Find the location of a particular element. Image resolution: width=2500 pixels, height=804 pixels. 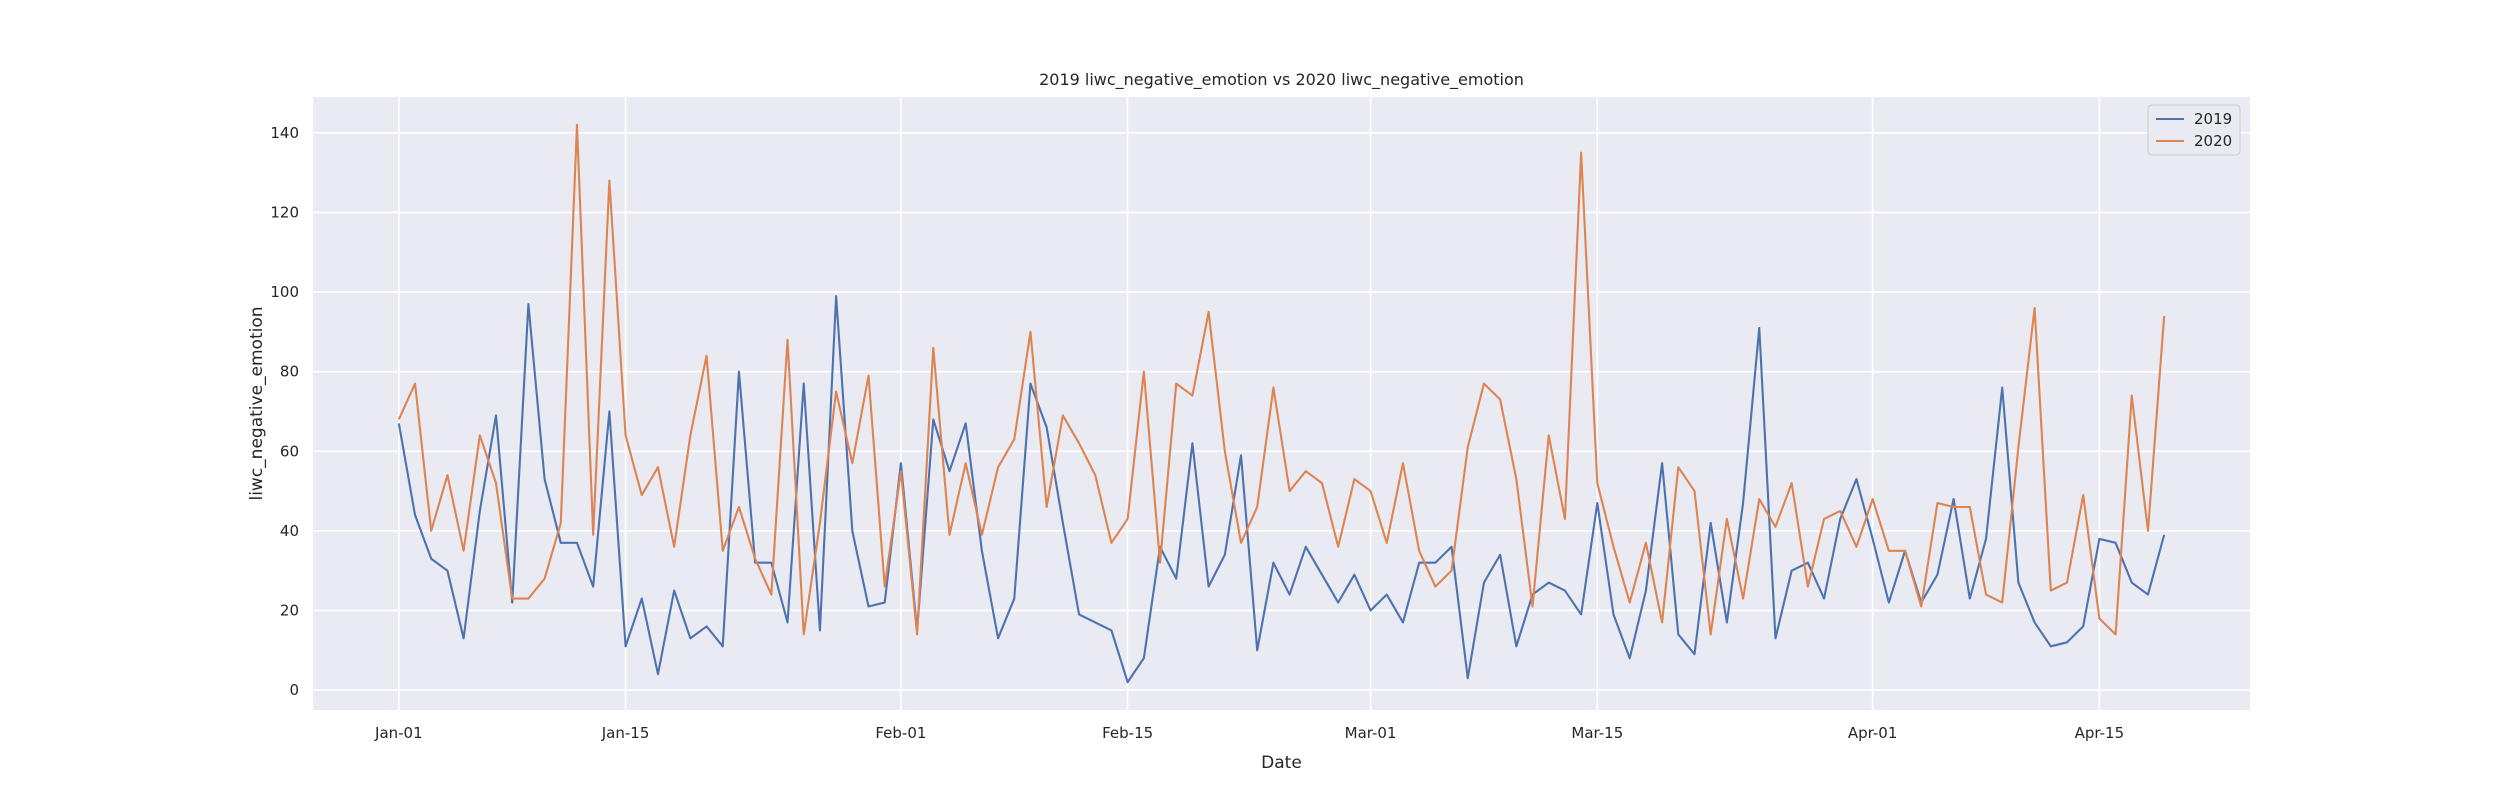

legend-label-2019: 2019 is located at coordinates (2213, 119).